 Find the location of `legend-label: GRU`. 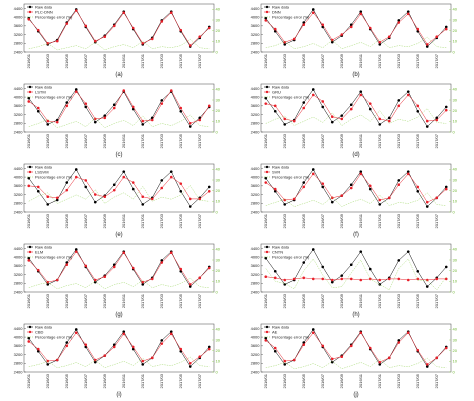

legend-label: GRU is located at coordinates (276, 91).